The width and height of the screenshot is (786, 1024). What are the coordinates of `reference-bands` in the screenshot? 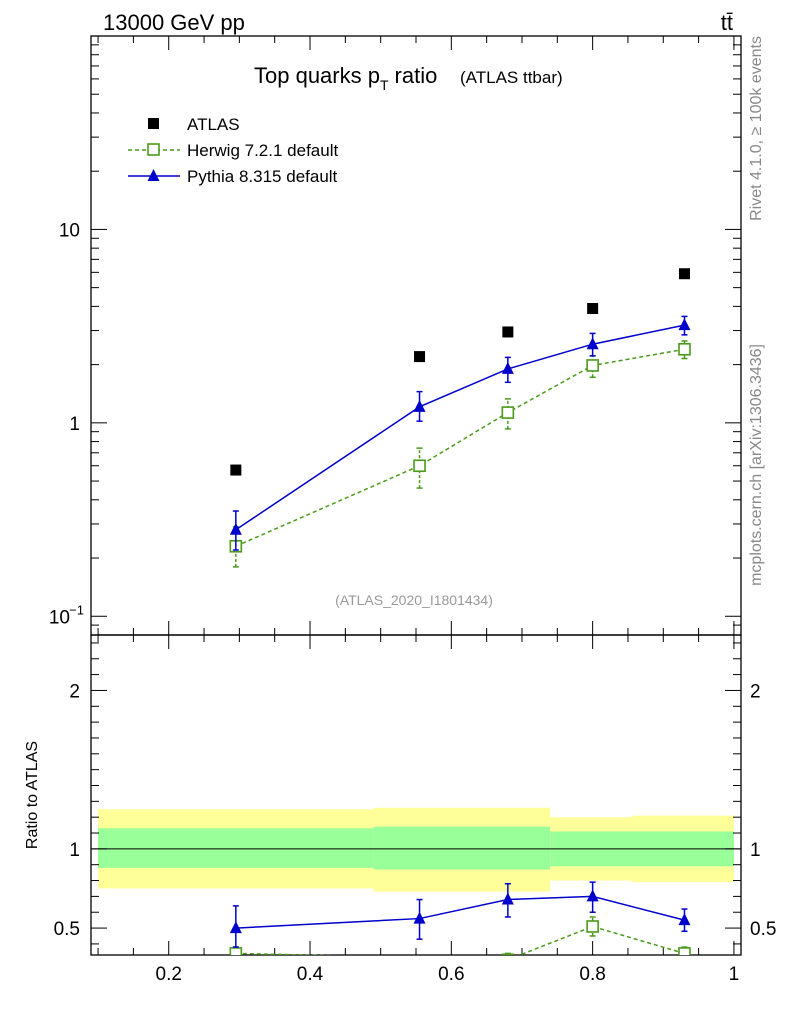 It's located at (416, 849).